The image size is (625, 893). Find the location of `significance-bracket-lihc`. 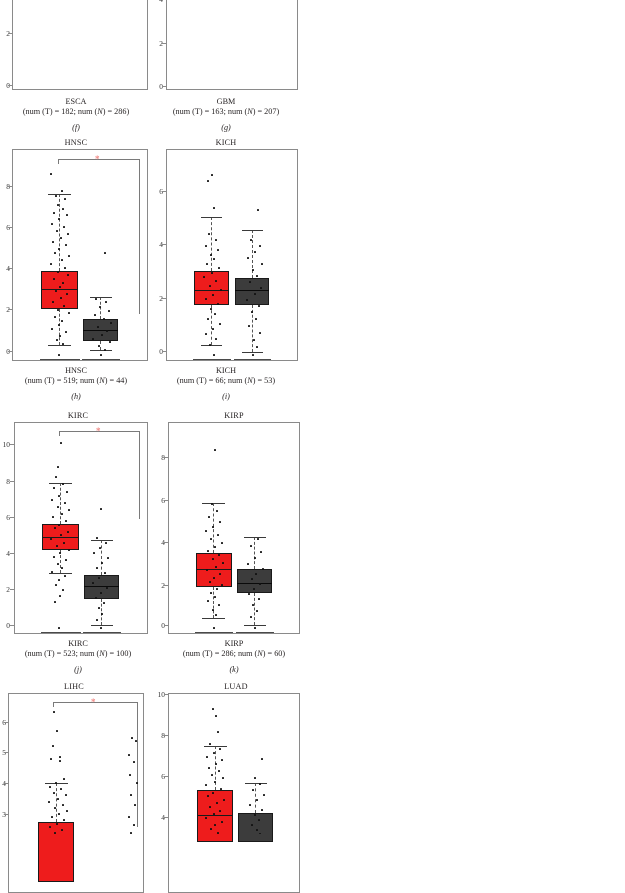

significance-bracket-lihc is located at coordinates (95, 764).